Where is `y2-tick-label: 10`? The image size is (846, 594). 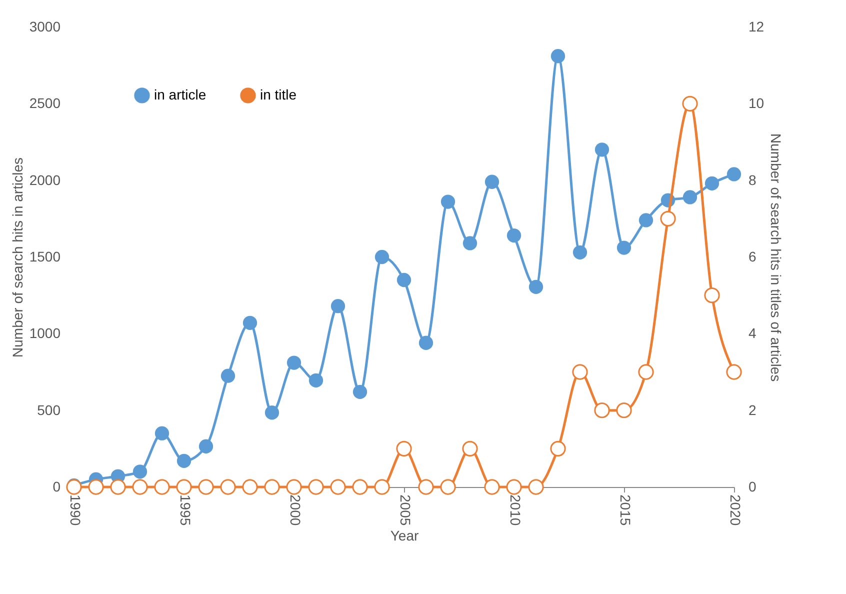 y2-tick-label: 10 is located at coordinates (756, 103).